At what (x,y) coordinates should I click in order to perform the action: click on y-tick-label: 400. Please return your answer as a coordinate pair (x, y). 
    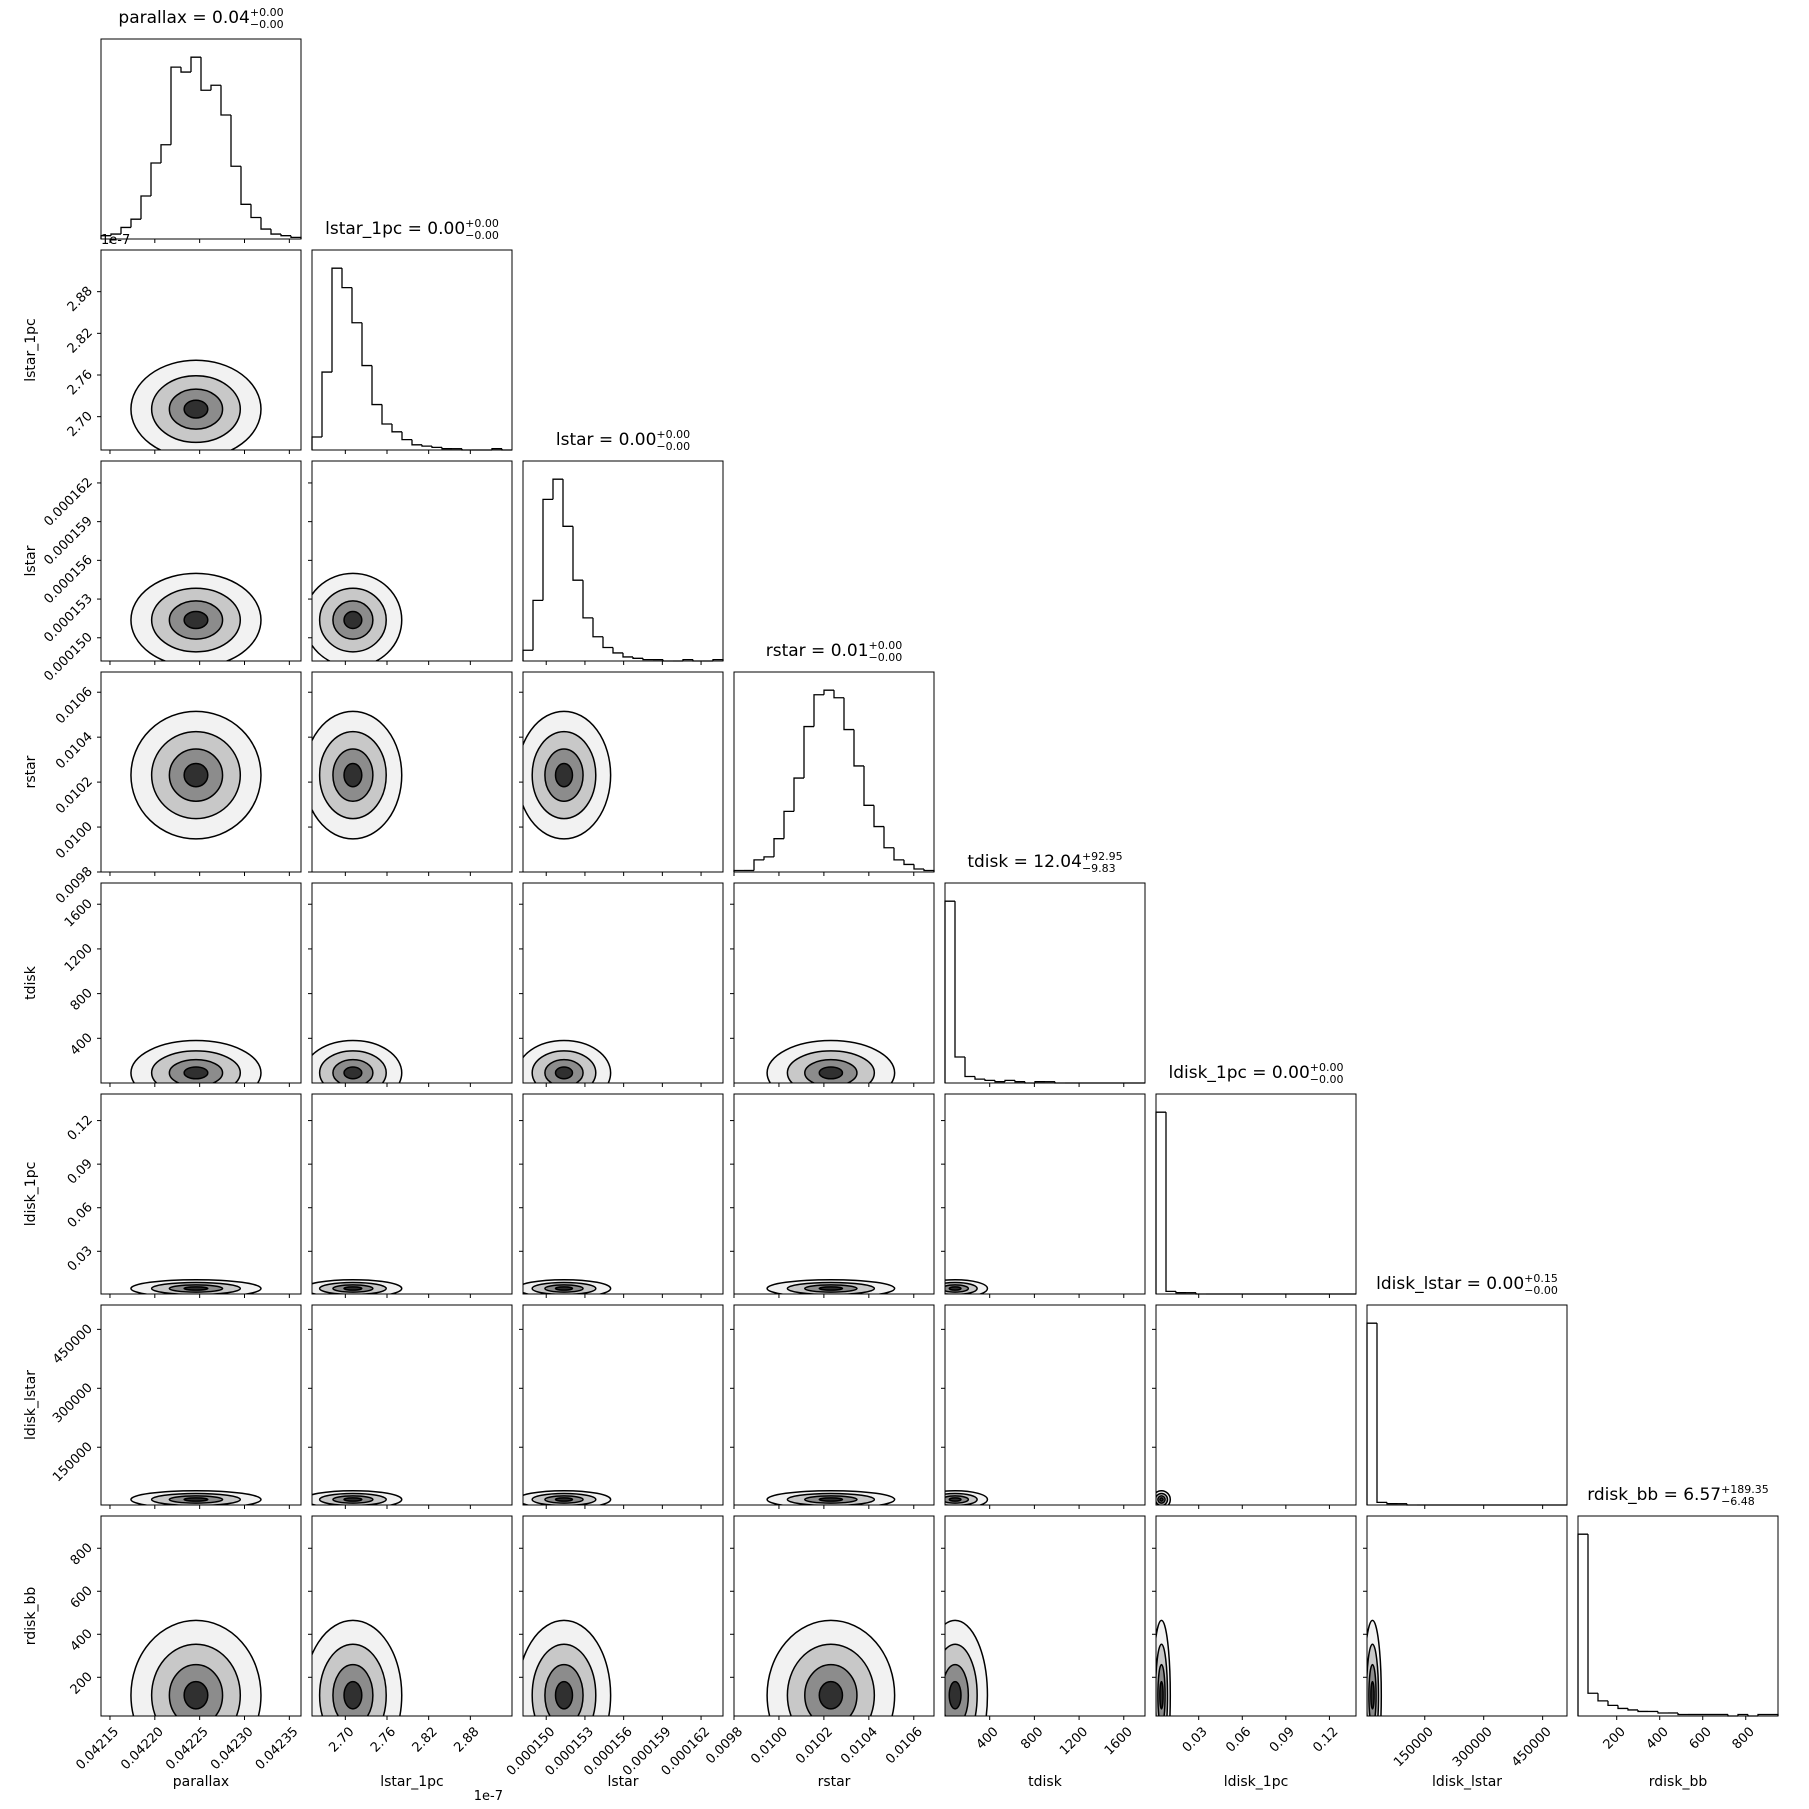
    Looking at the image, I should click on (82, 1045).